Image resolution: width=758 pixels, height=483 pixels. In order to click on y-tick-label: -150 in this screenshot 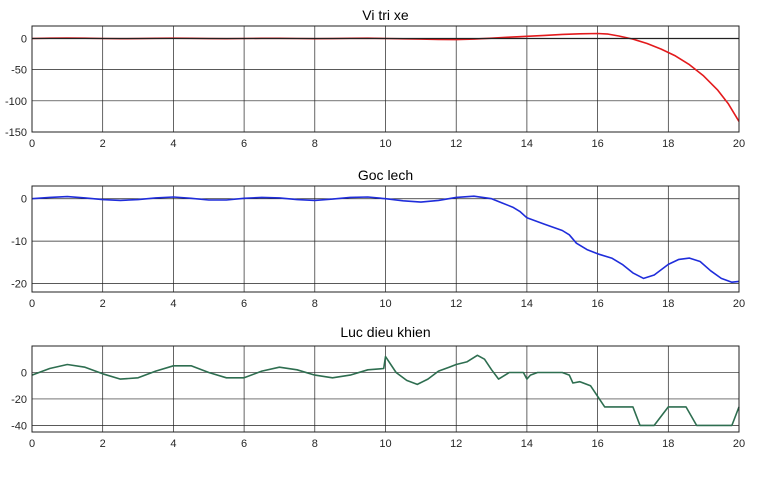, I will do `click(16, 133)`.